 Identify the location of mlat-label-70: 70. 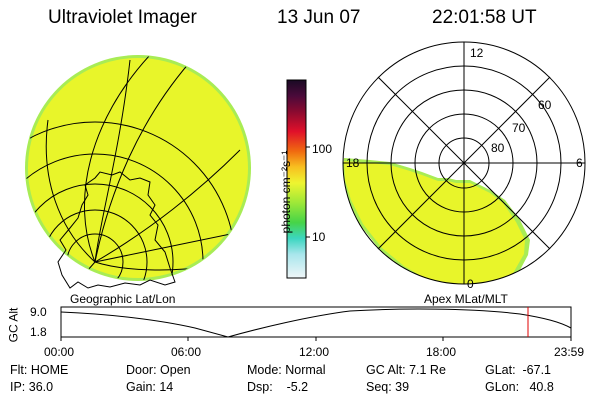
(519, 128).